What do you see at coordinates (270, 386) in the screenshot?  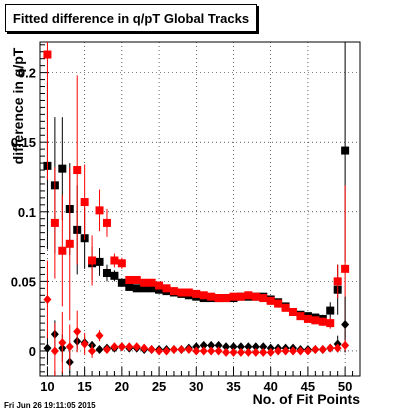 I see `x-tick-label: 40` at bounding box center [270, 386].